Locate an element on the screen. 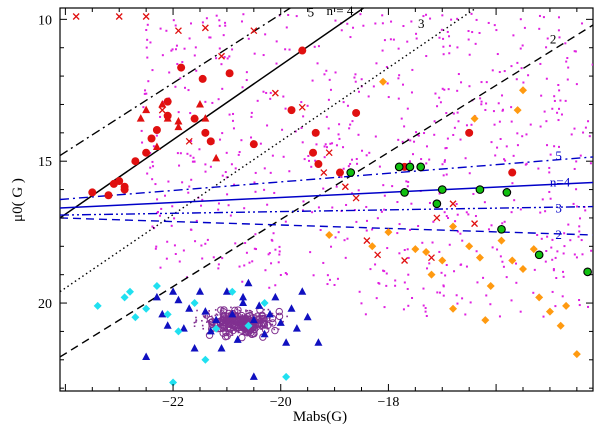 This screenshot has height=428, width=600. line-label-3: 2 is located at coordinates (553, 38).